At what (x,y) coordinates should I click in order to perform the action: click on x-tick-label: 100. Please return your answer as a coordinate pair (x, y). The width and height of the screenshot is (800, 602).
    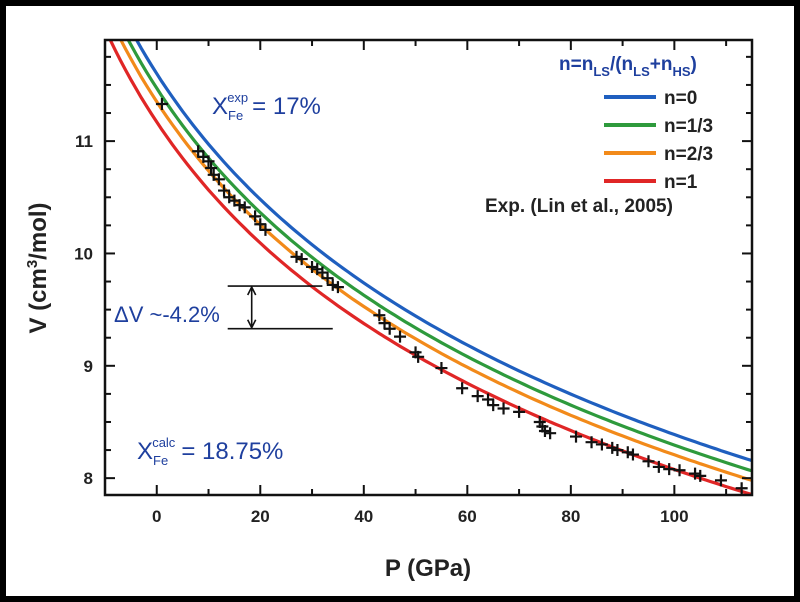
    Looking at the image, I should click on (674, 516).